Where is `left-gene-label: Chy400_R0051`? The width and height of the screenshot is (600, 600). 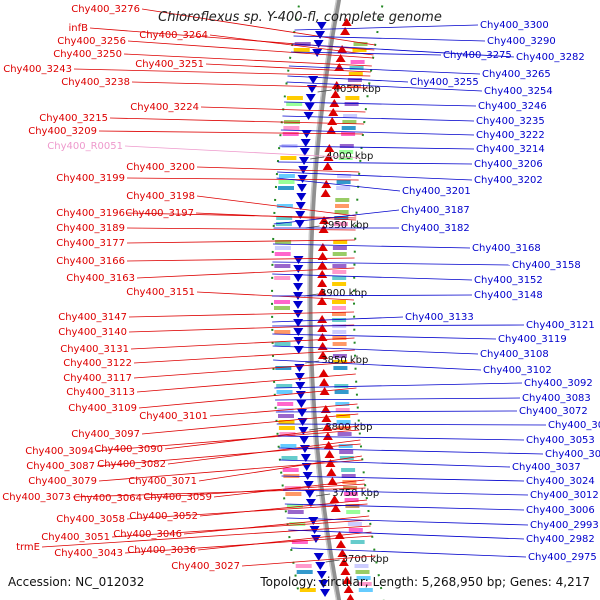
left-gene-label: Chy400_R0051 is located at coordinates (85, 146).